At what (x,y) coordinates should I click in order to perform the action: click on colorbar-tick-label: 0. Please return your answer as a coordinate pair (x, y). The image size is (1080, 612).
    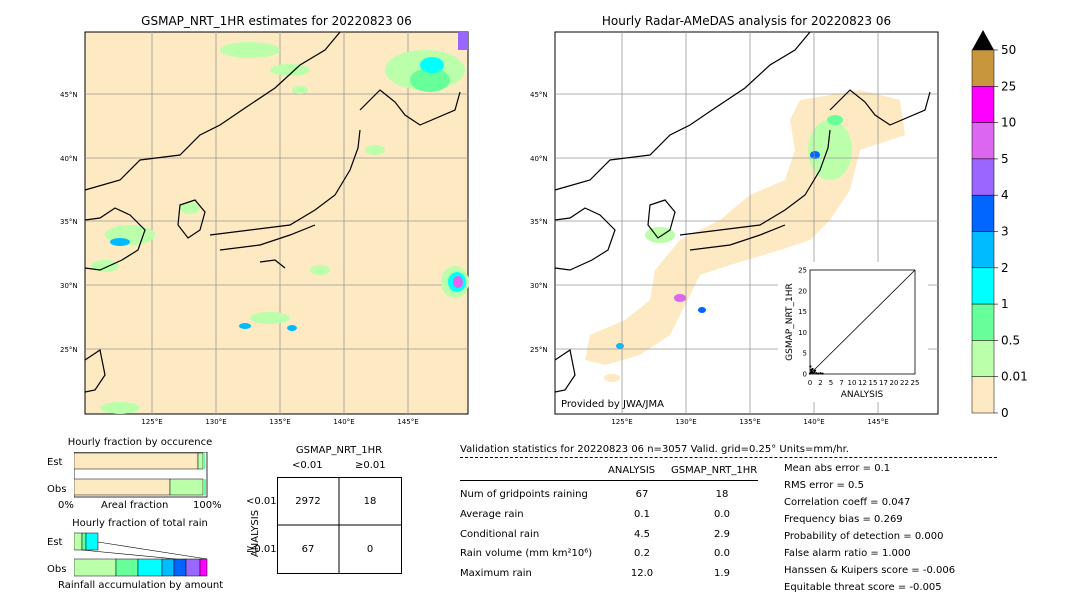
    Looking at the image, I should click on (1005, 413).